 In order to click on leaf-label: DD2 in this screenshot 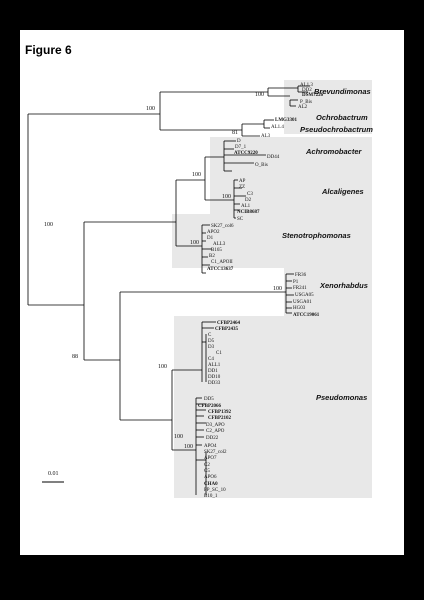, I will do `click(307, 90)`.